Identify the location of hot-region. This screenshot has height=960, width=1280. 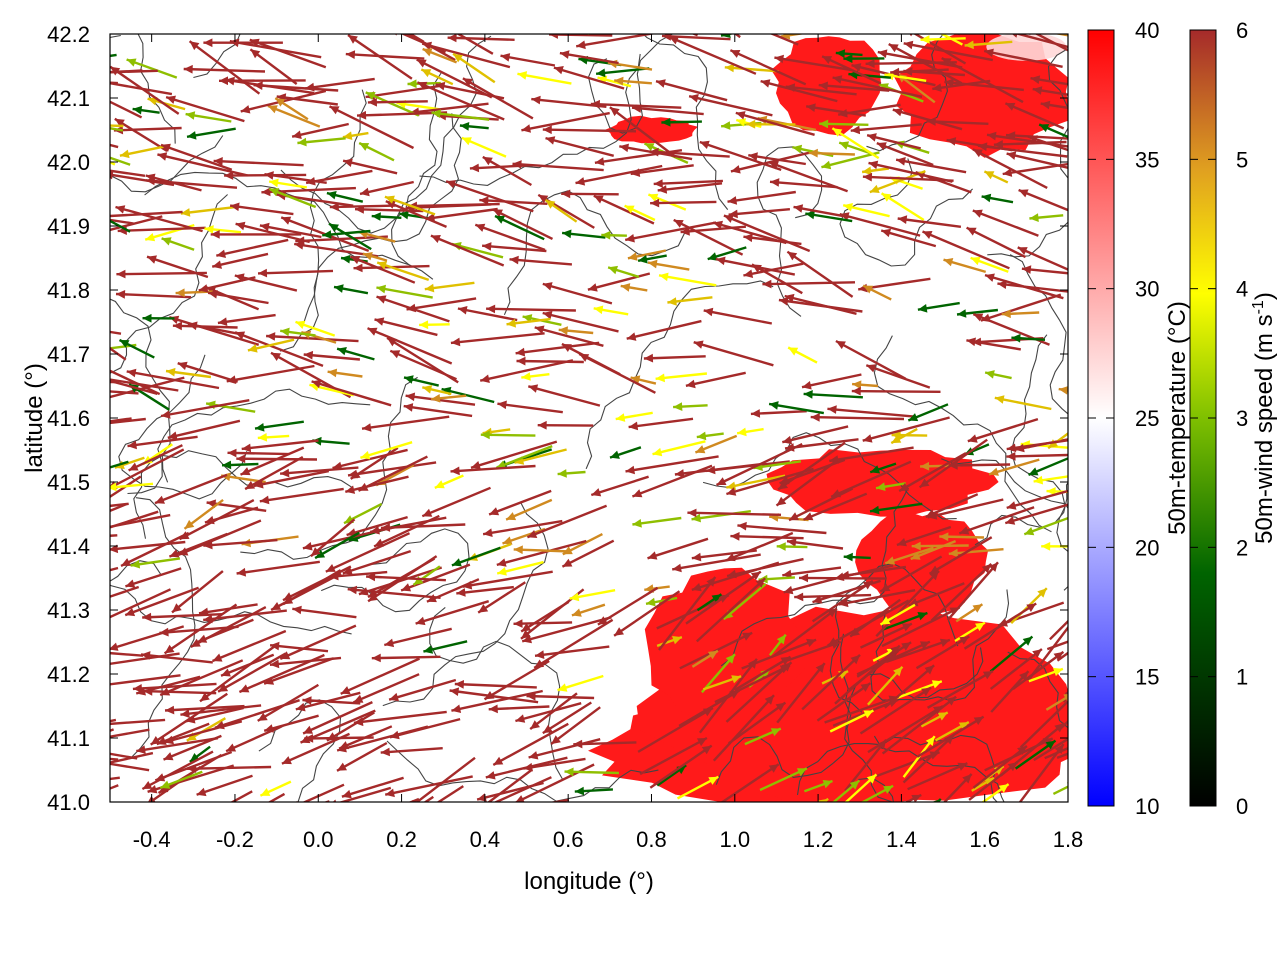
(981, 96).